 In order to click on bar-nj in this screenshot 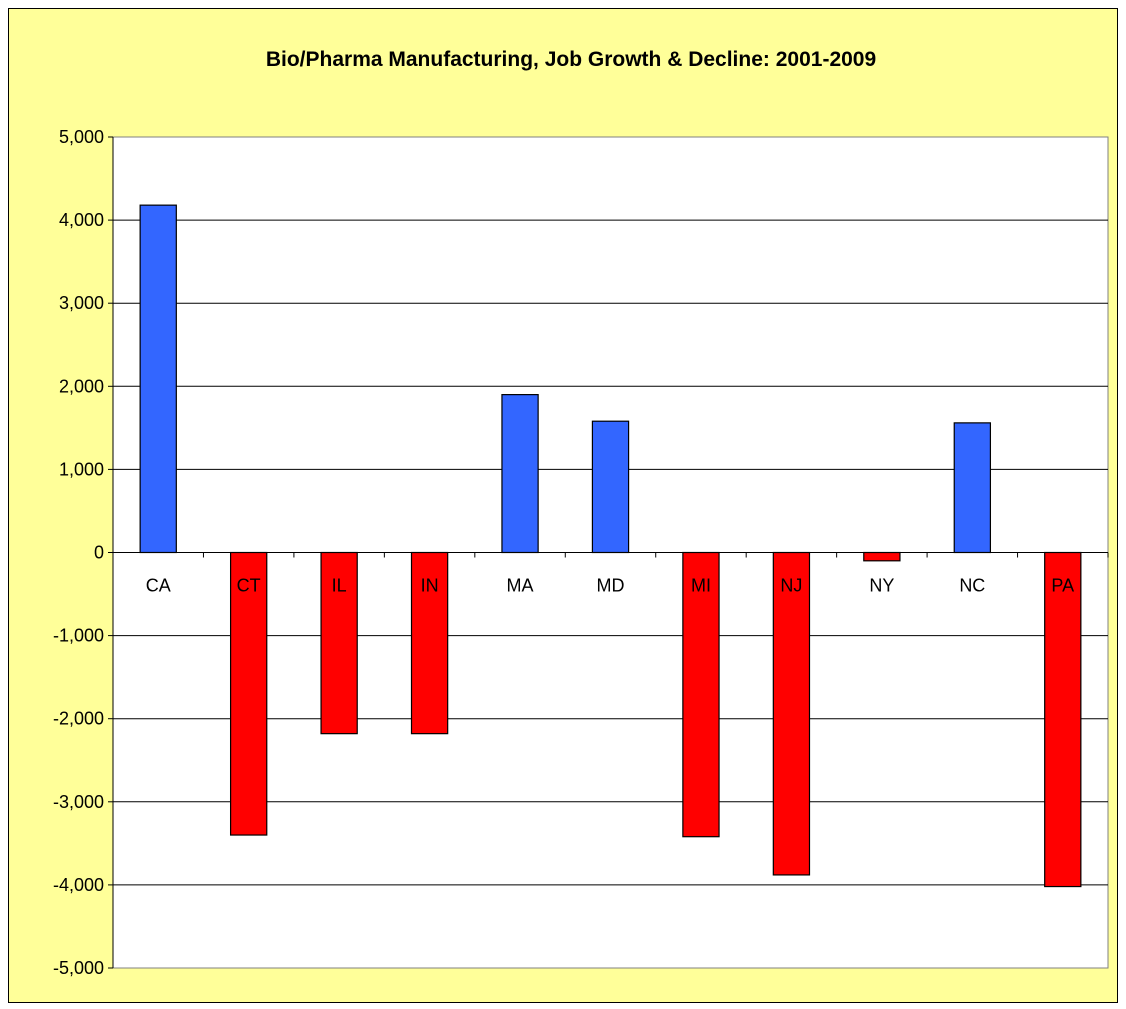, I will do `click(791, 713)`.